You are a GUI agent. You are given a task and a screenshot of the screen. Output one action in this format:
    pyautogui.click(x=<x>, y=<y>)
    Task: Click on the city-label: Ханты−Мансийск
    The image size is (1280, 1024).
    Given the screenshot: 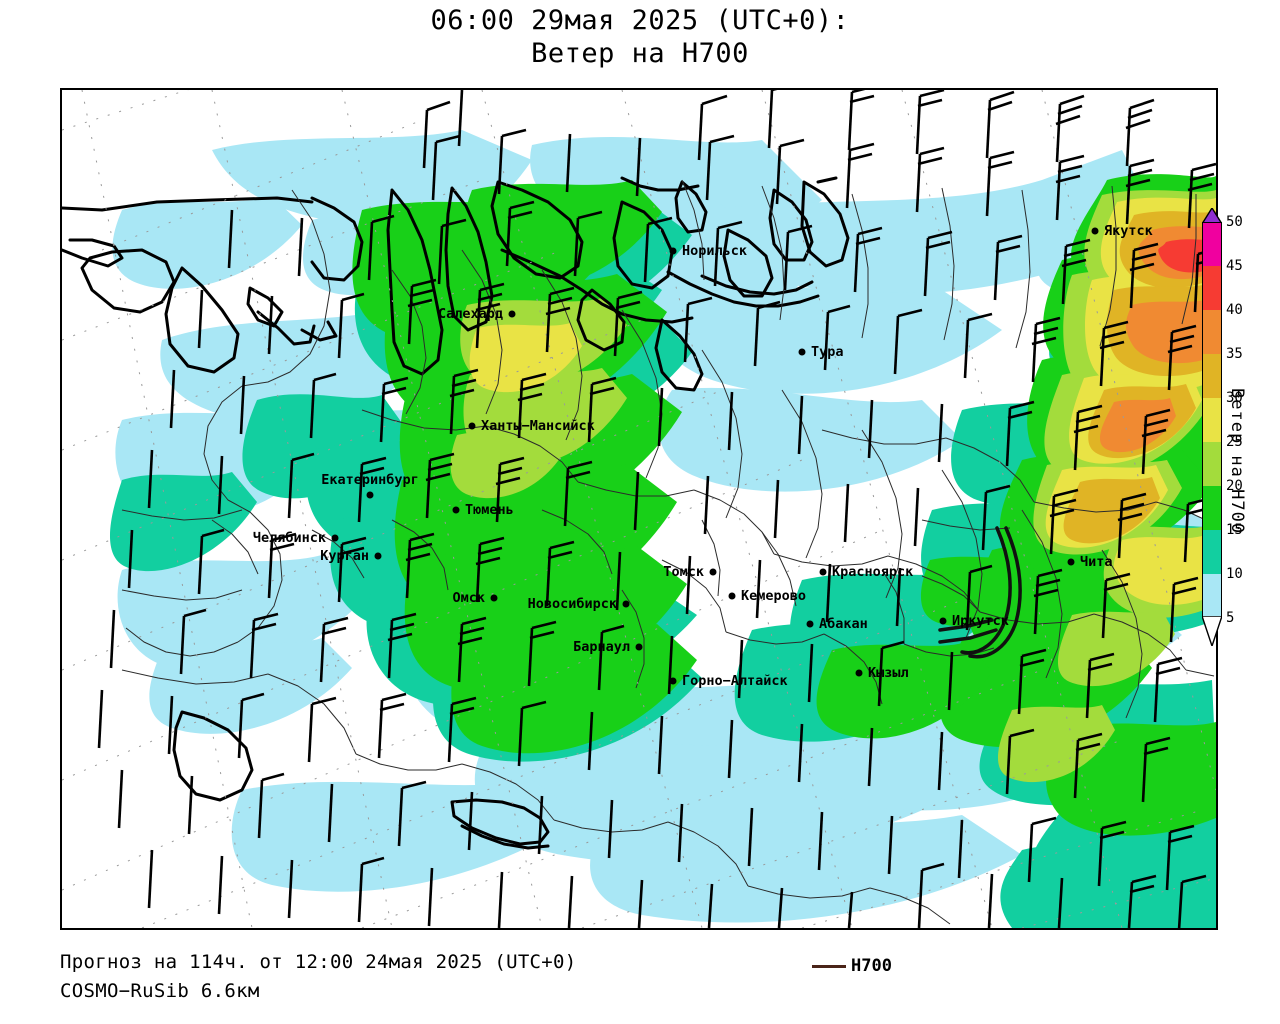 What is the action you would take?
    pyautogui.click(x=538, y=426)
    